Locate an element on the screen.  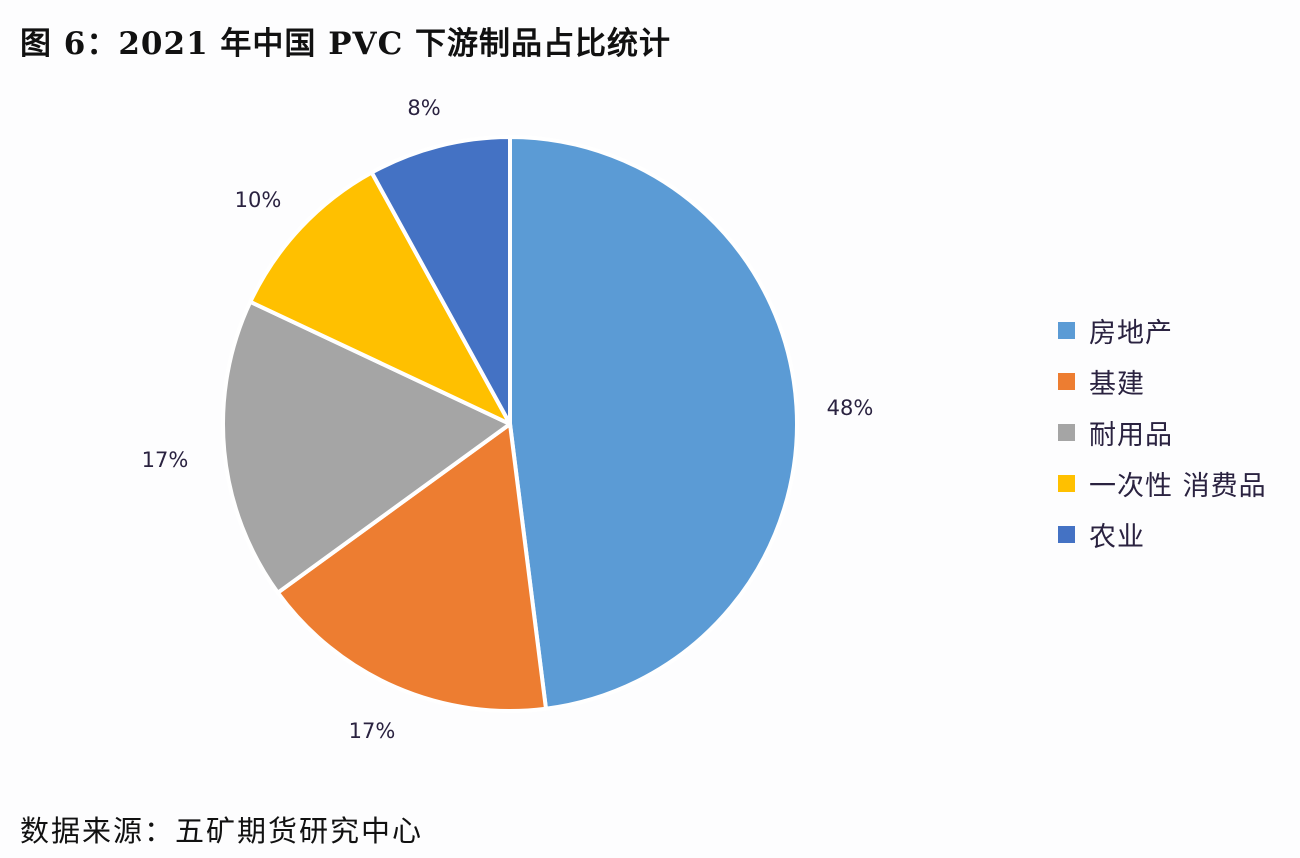
legend-item: 耐用品 is located at coordinates (1162, 432).